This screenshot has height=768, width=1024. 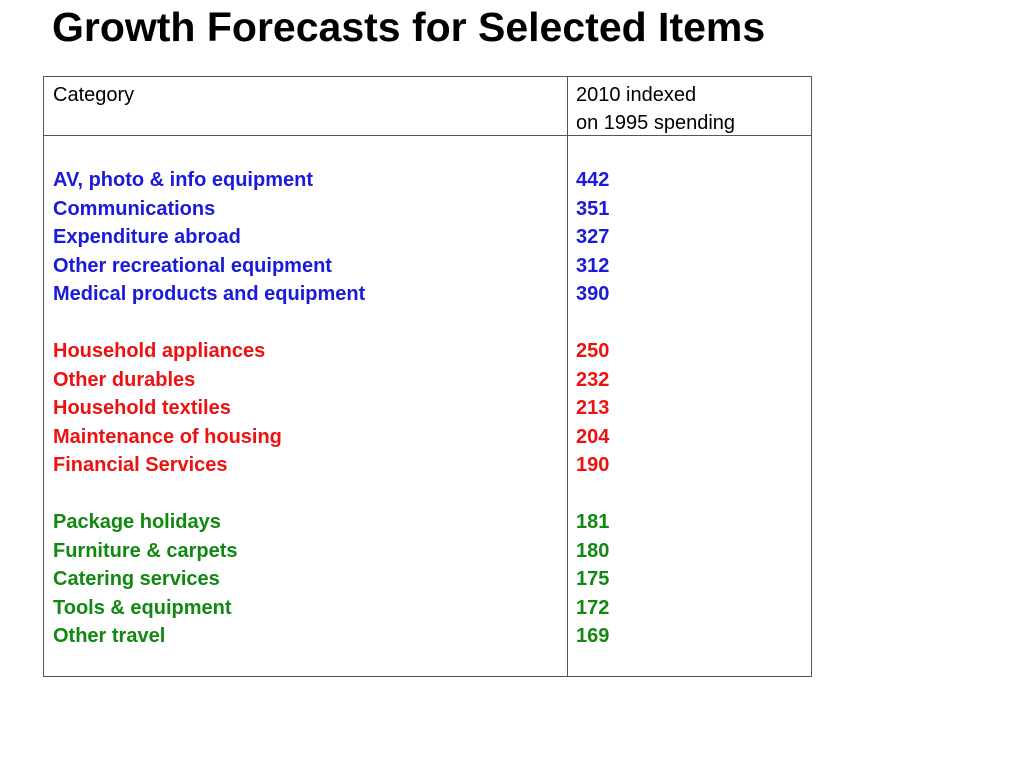 I want to click on category-cell: Catering services, so click(x=136, y=579).